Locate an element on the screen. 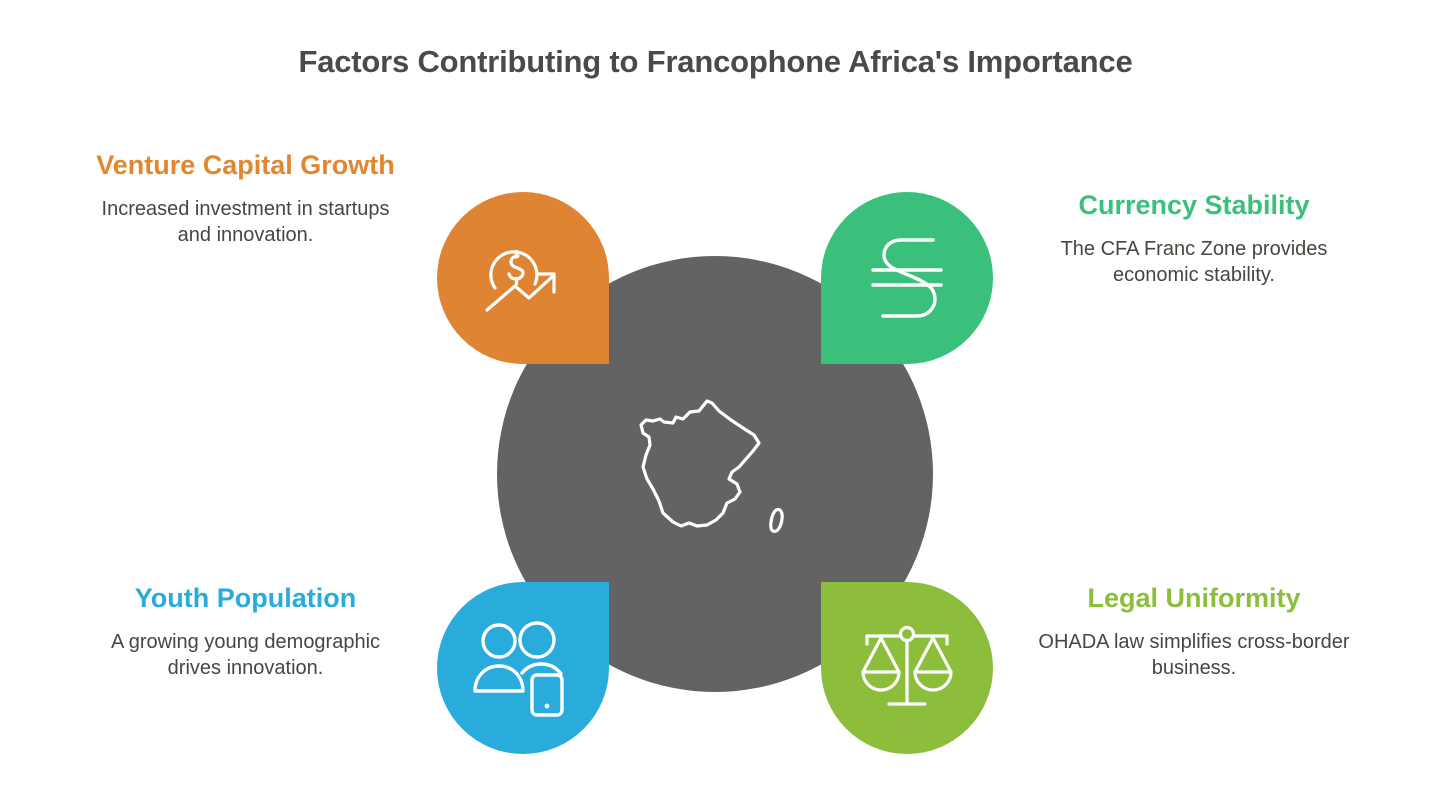  factor-heading-legal-uniformity: Legal Uniformity is located at coordinates (1194, 598).